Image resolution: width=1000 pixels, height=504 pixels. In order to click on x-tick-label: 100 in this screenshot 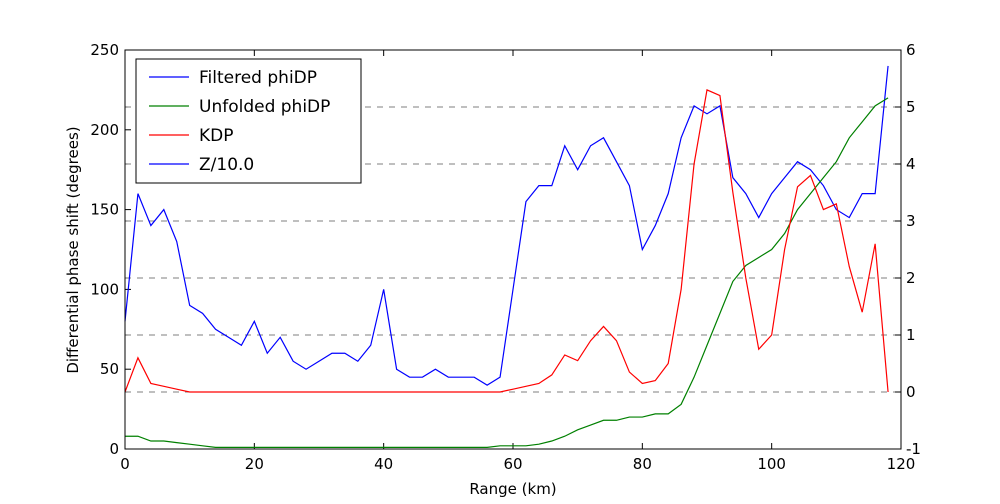, I will do `click(771, 464)`.